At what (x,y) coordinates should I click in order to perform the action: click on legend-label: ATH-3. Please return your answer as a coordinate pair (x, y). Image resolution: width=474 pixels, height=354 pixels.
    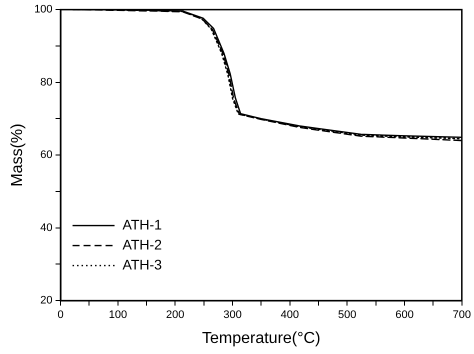
    Looking at the image, I should click on (142, 264).